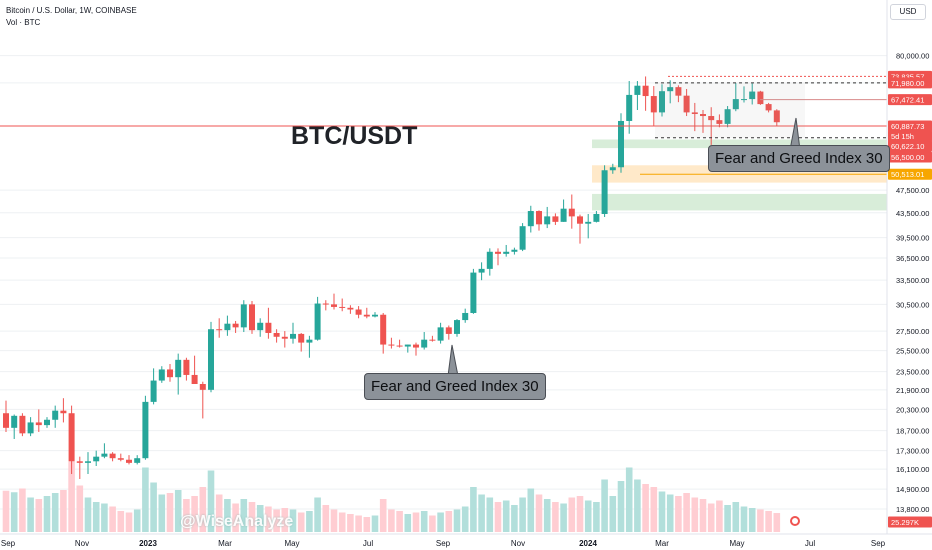 This screenshot has width=932, height=550. I want to click on volume-label: Vol · BTC, so click(23, 22).